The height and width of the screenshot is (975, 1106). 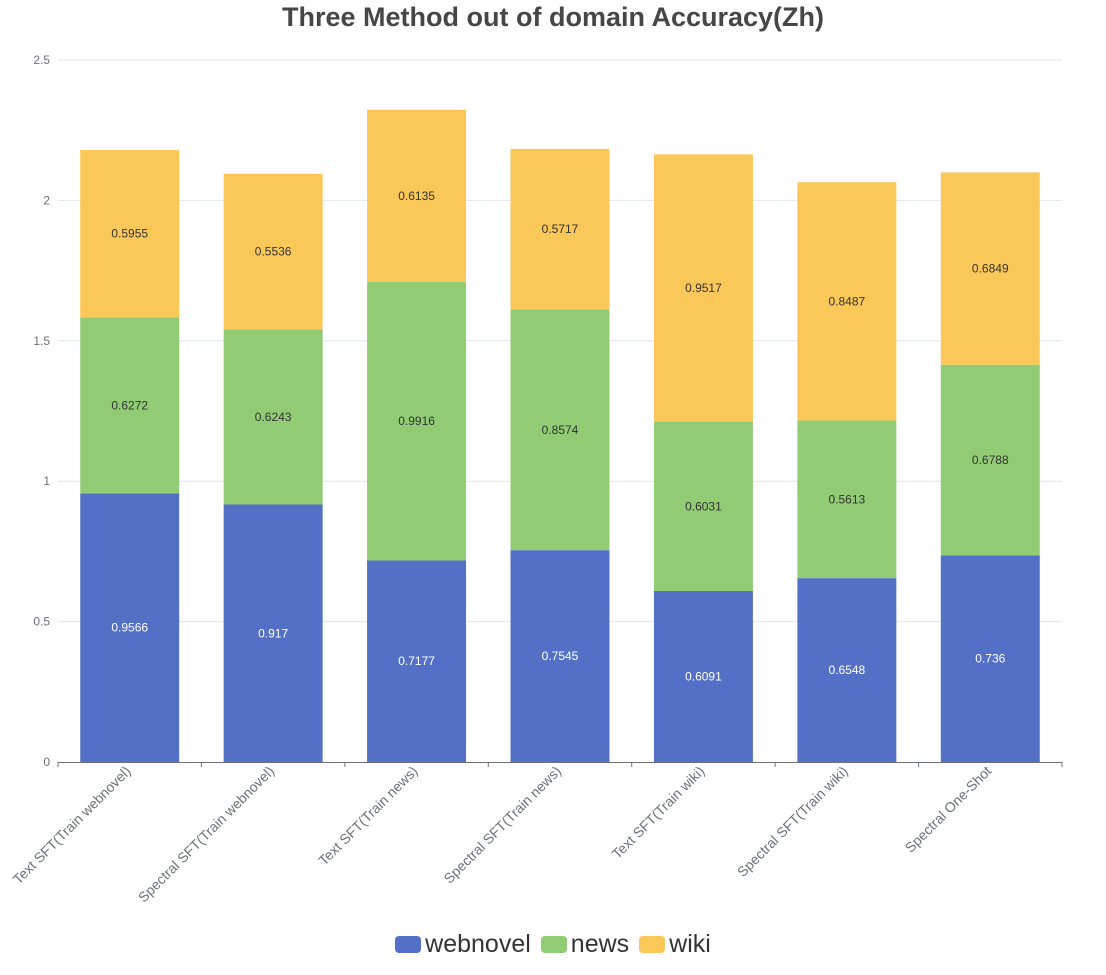 I want to click on bar-value-label: 0.8487, so click(x=847, y=301).